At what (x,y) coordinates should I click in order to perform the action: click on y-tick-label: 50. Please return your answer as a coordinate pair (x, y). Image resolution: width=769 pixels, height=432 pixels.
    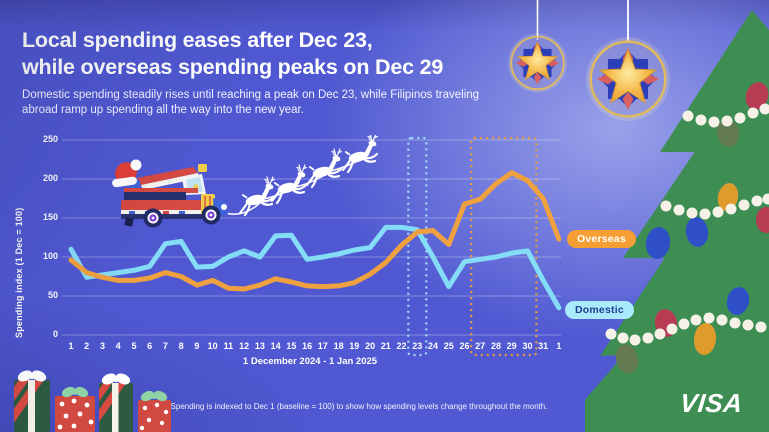
    Looking at the image, I should click on (52, 295).